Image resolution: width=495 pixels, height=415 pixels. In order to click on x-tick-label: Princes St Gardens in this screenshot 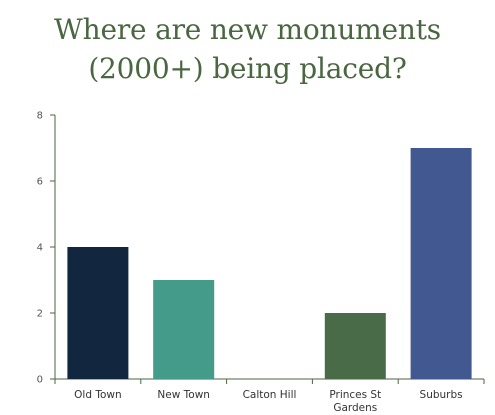, I will do `click(355, 401)`.